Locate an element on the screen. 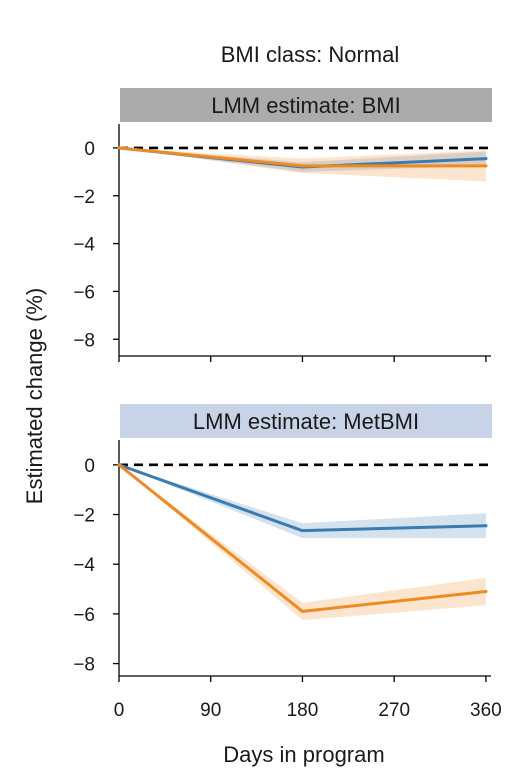 This screenshot has height=778, width=525. x-tick-label: 90 is located at coordinates (210, 710).